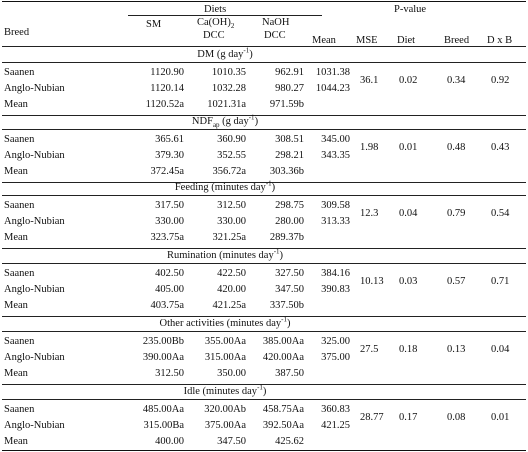 This screenshot has height=452, width=528. I want to click on cell-caoh: 1021.31a, so click(226, 104).